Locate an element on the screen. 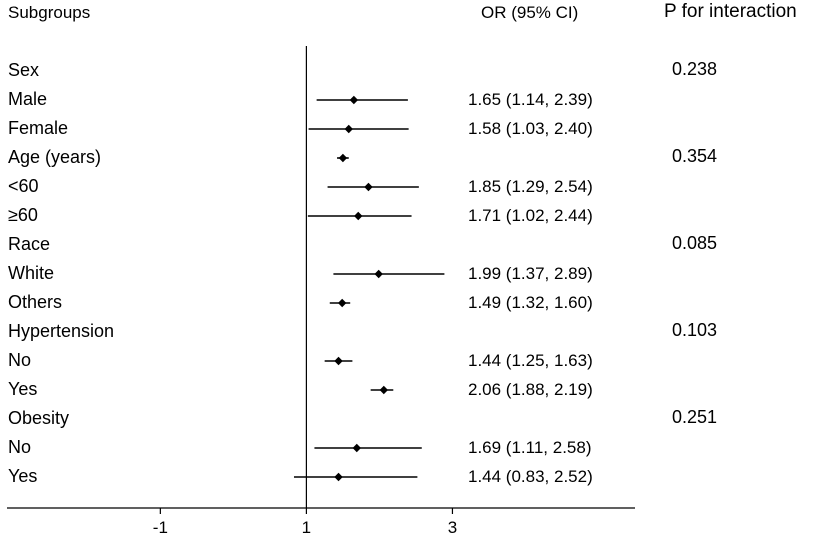 This screenshot has width=813, height=540. p-interaction-header: P for interaction is located at coordinates (730, 11).